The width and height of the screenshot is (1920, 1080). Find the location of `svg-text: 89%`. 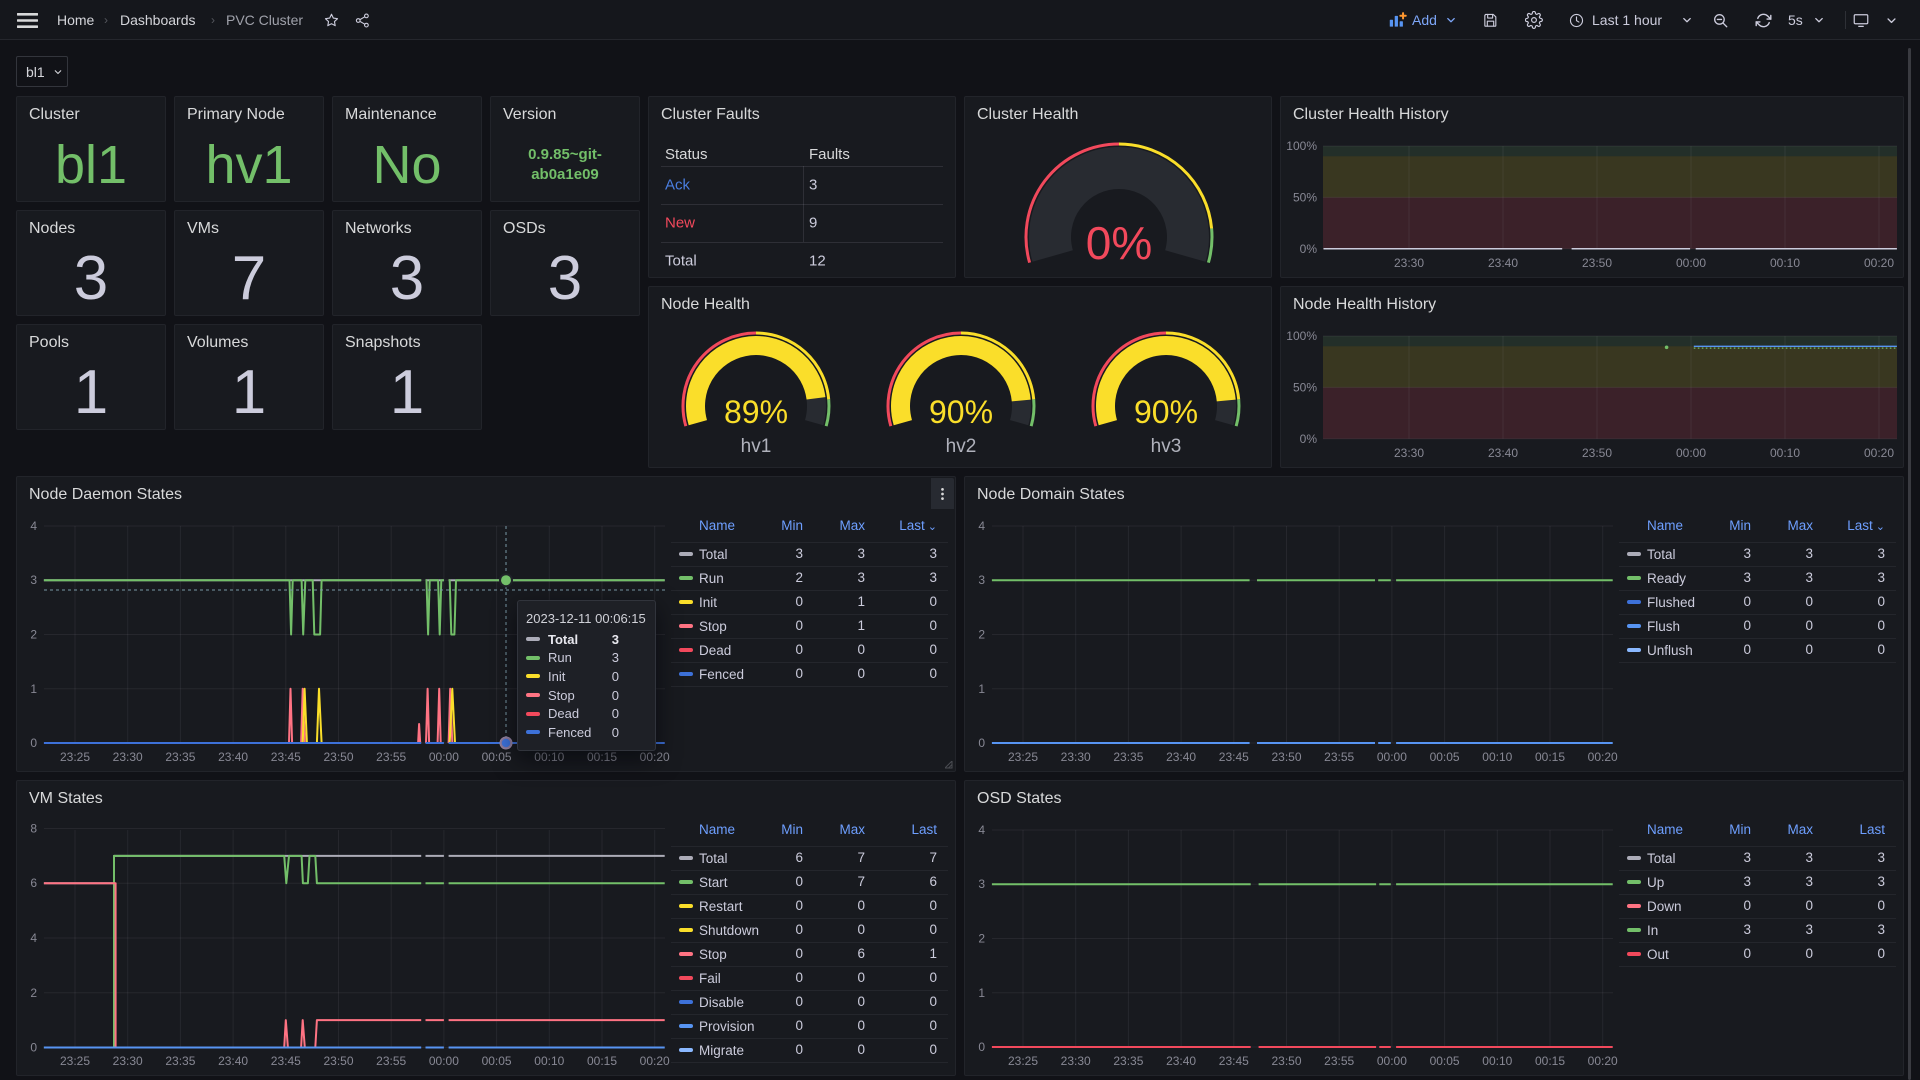

svg-text: 89% is located at coordinates (756, 412).